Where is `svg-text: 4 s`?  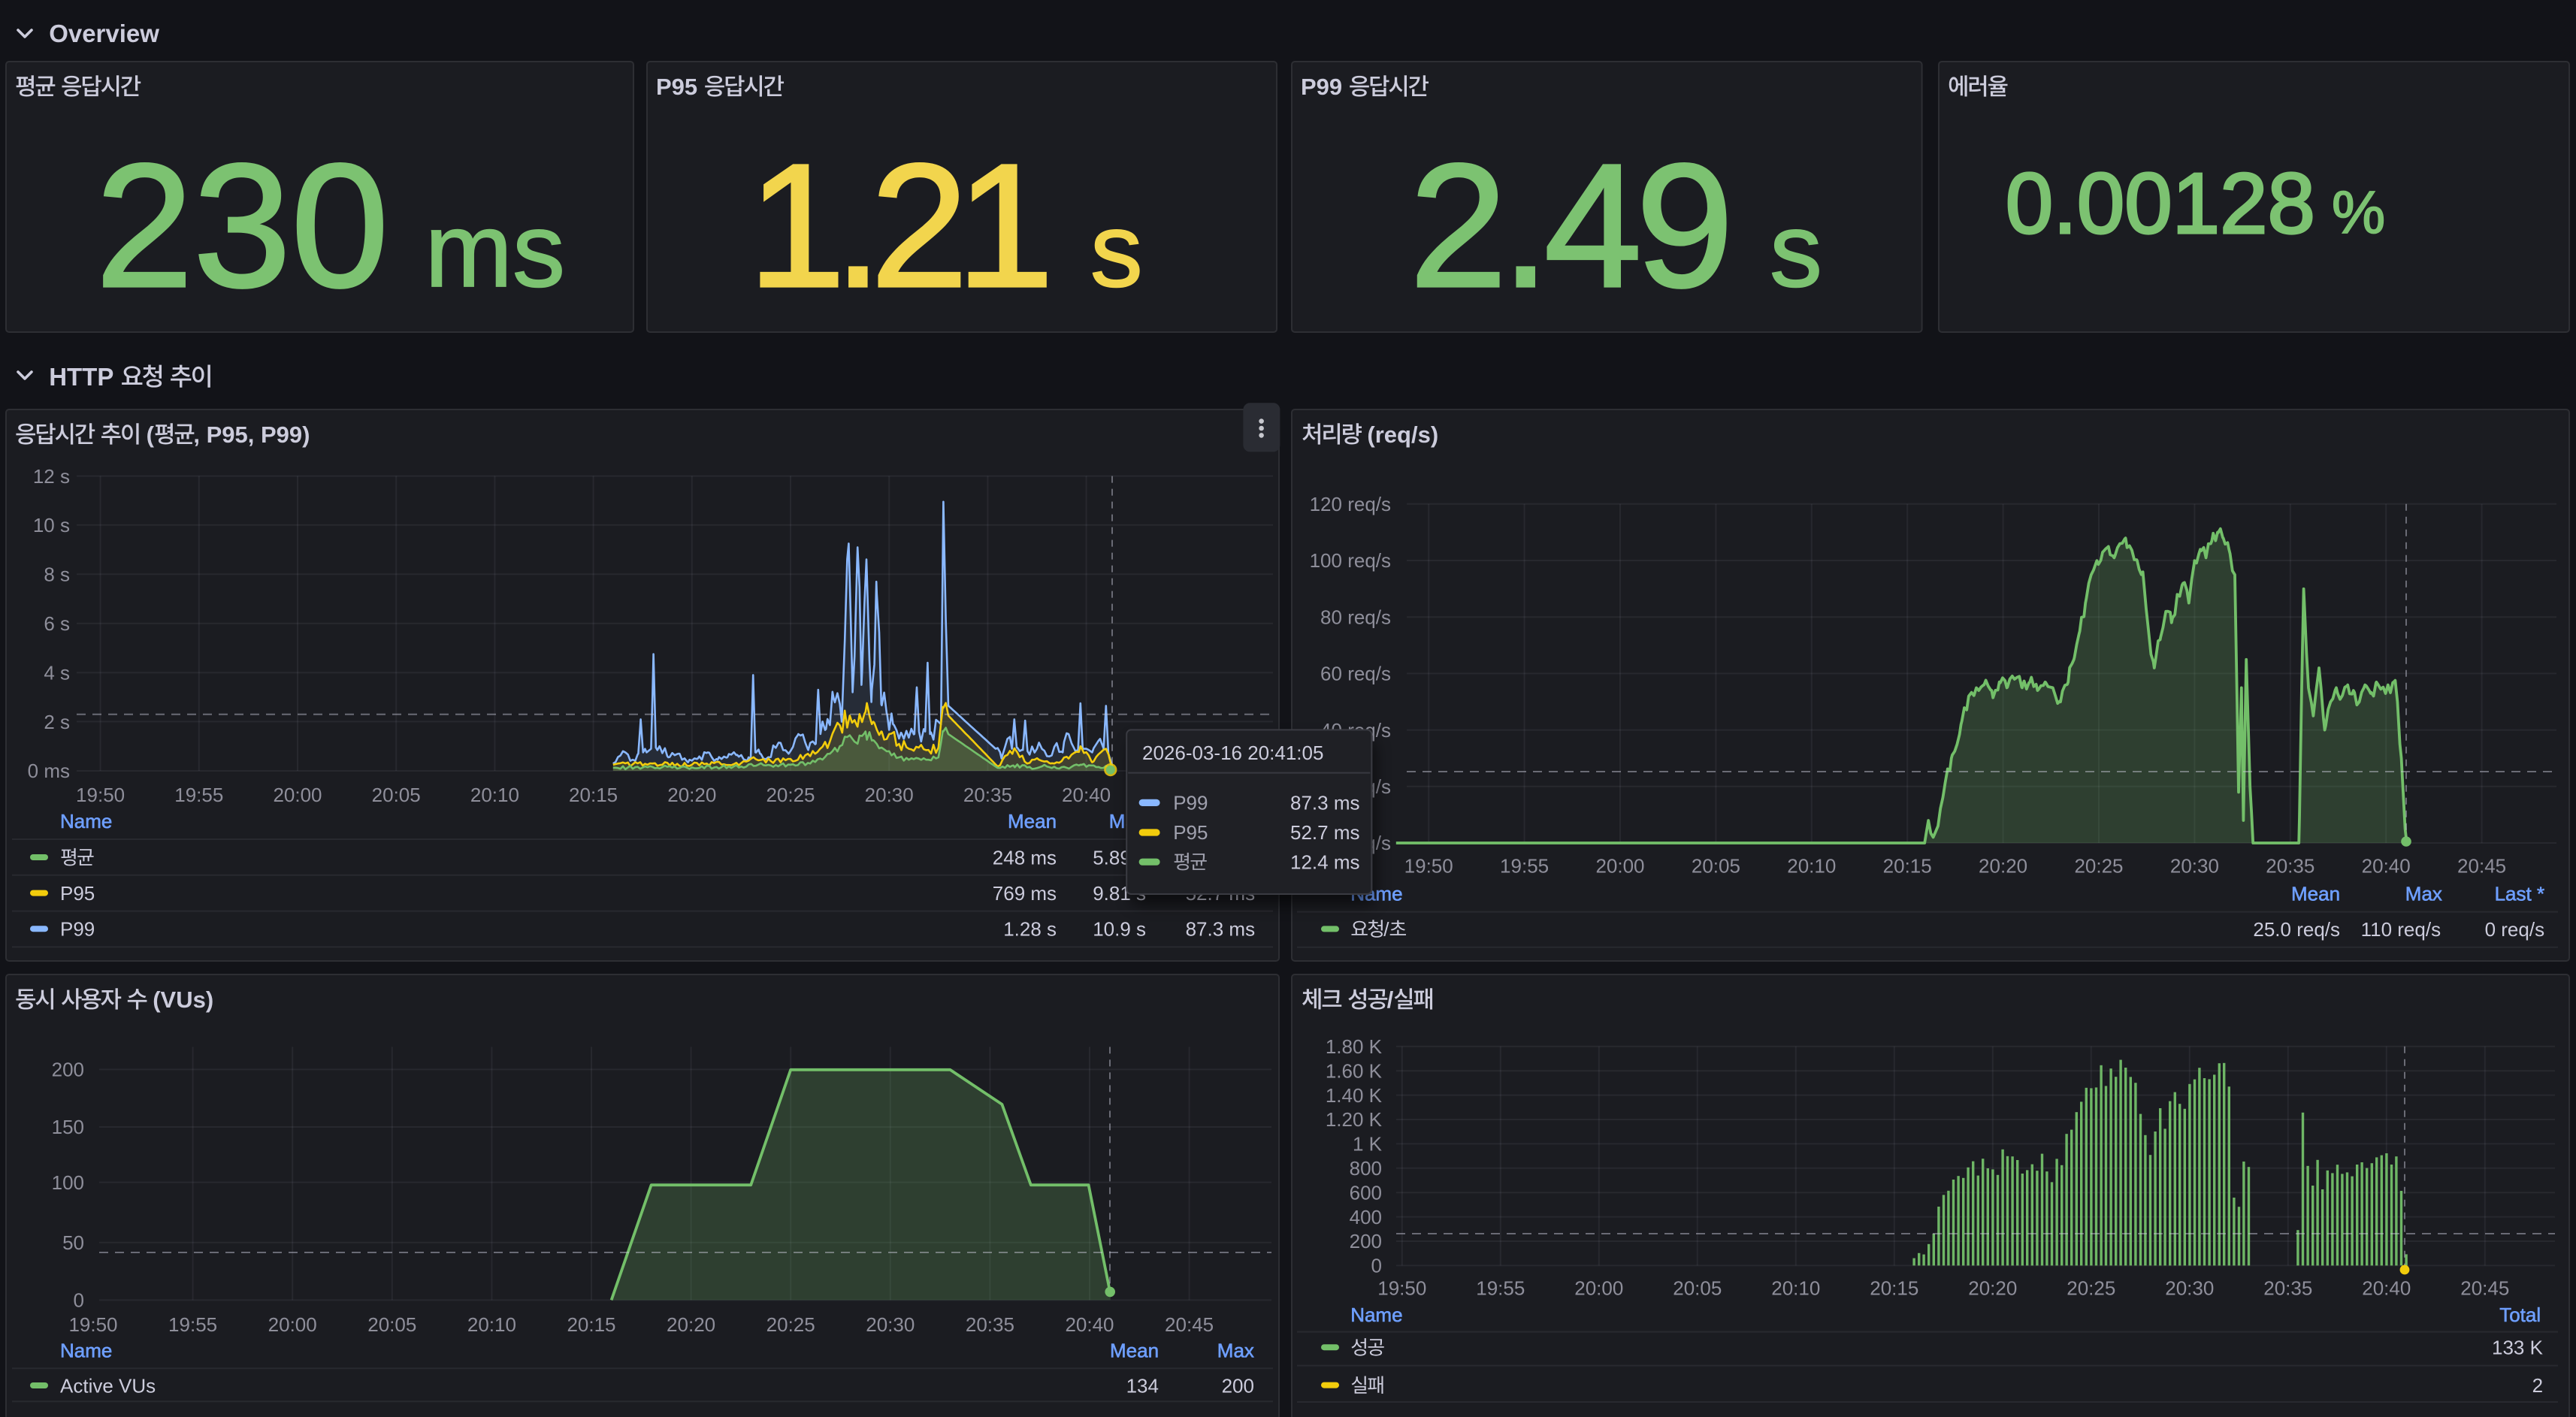 svg-text: 4 s is located at coordinates (57, 672).